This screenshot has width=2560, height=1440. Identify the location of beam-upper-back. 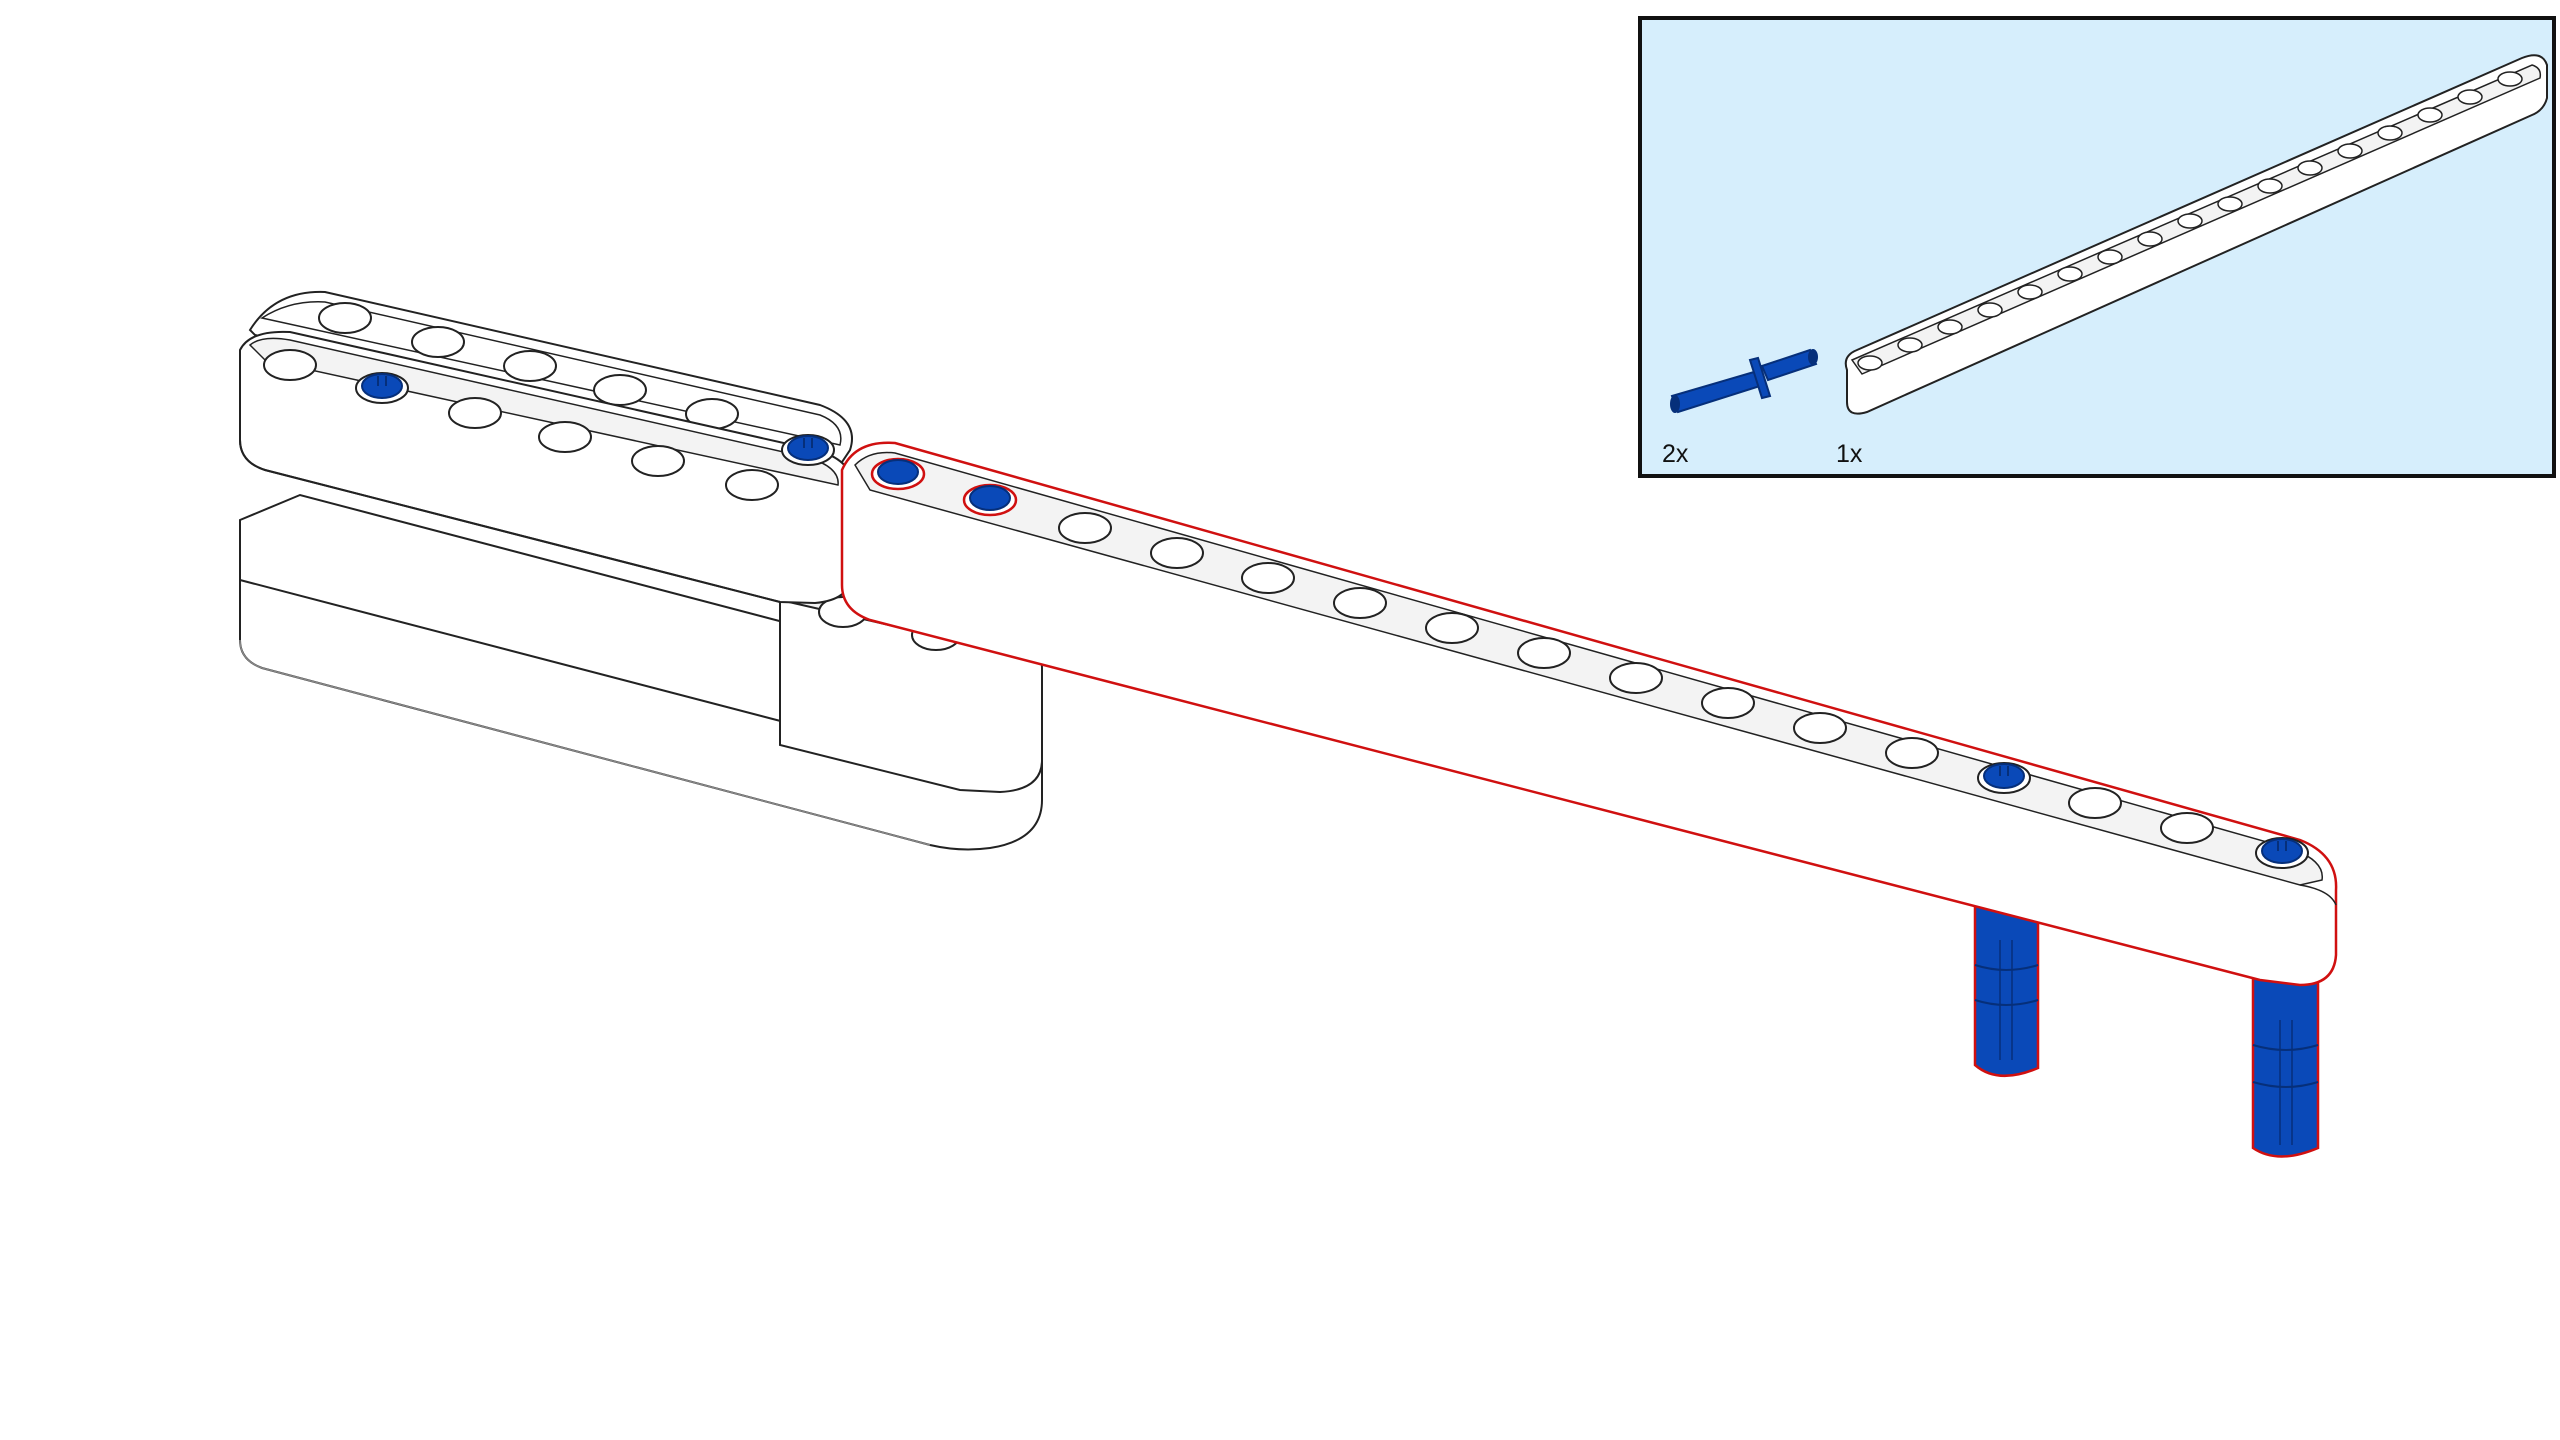
(550, 378).